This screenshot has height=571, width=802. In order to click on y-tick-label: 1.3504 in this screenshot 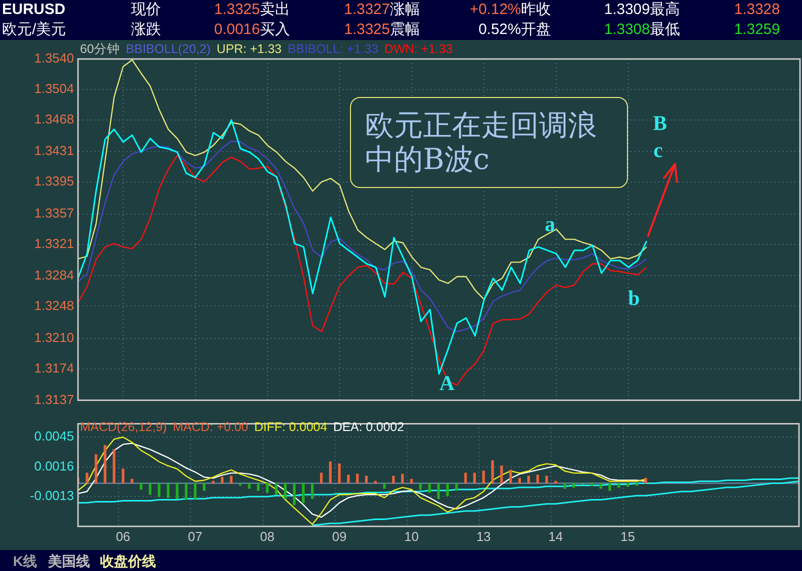, I will do `click(54, 88)`.